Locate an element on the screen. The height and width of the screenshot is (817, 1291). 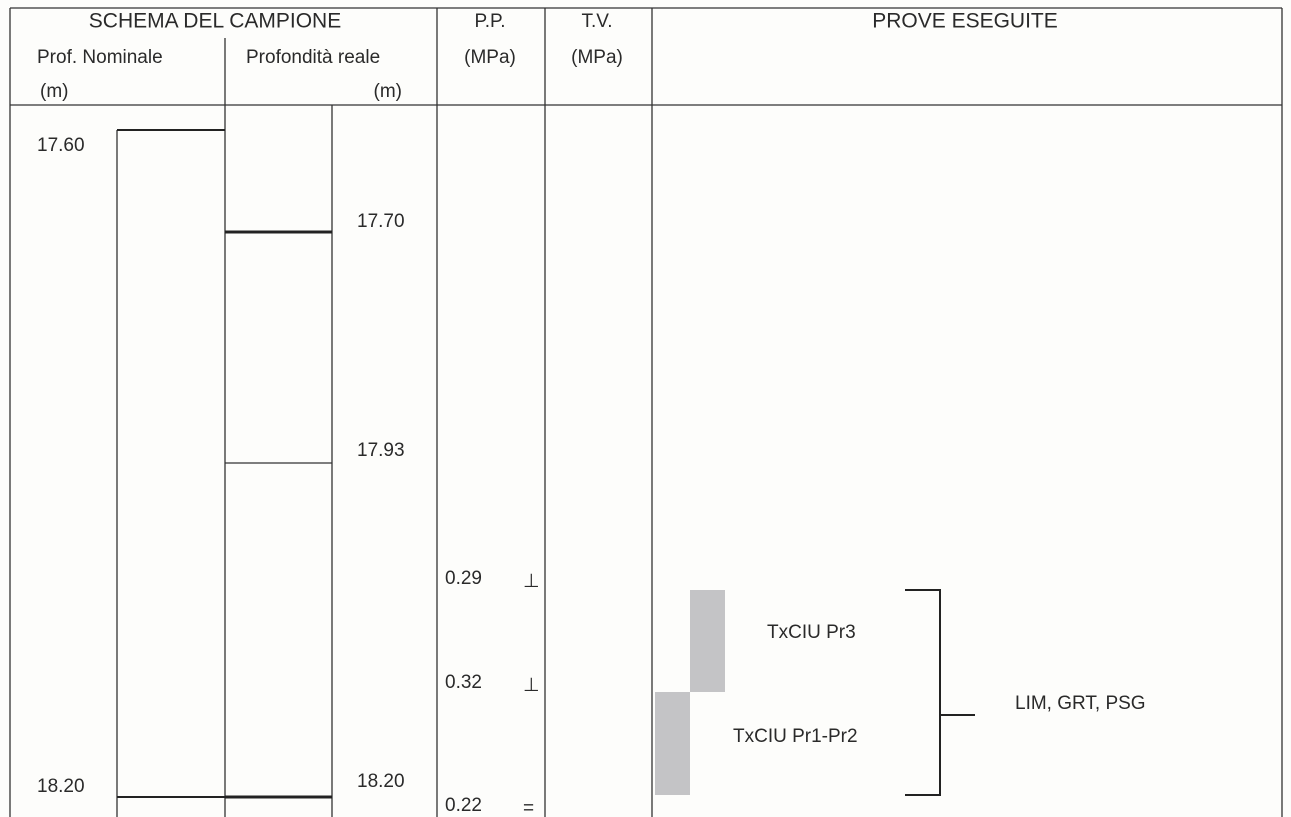
header-title: SCHEMA DEL CAMPIONE is located at coordinates (215, 21).